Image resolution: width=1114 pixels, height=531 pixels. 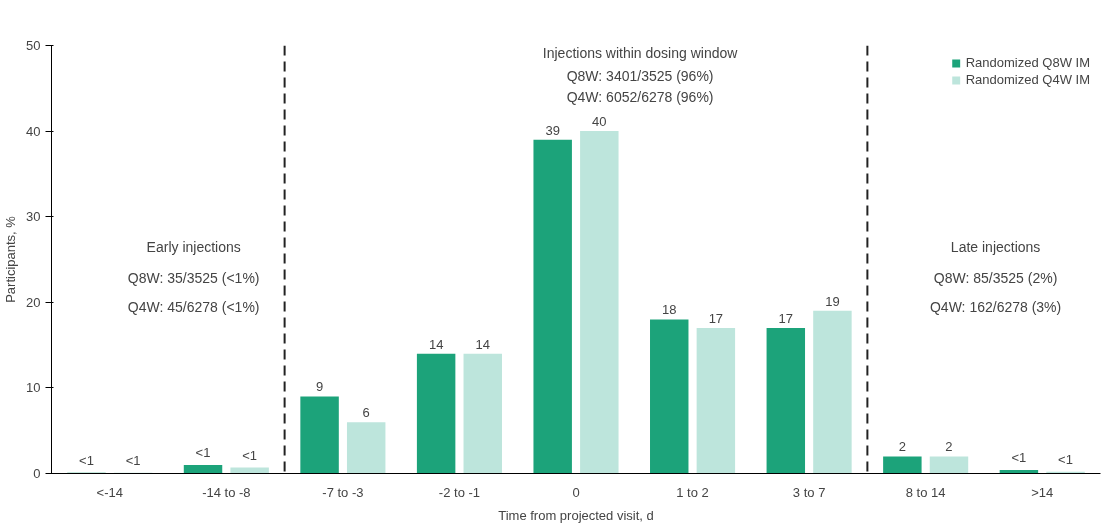 I want to click on x-tick-label: -14 to -8, so click(x=226, y=492).